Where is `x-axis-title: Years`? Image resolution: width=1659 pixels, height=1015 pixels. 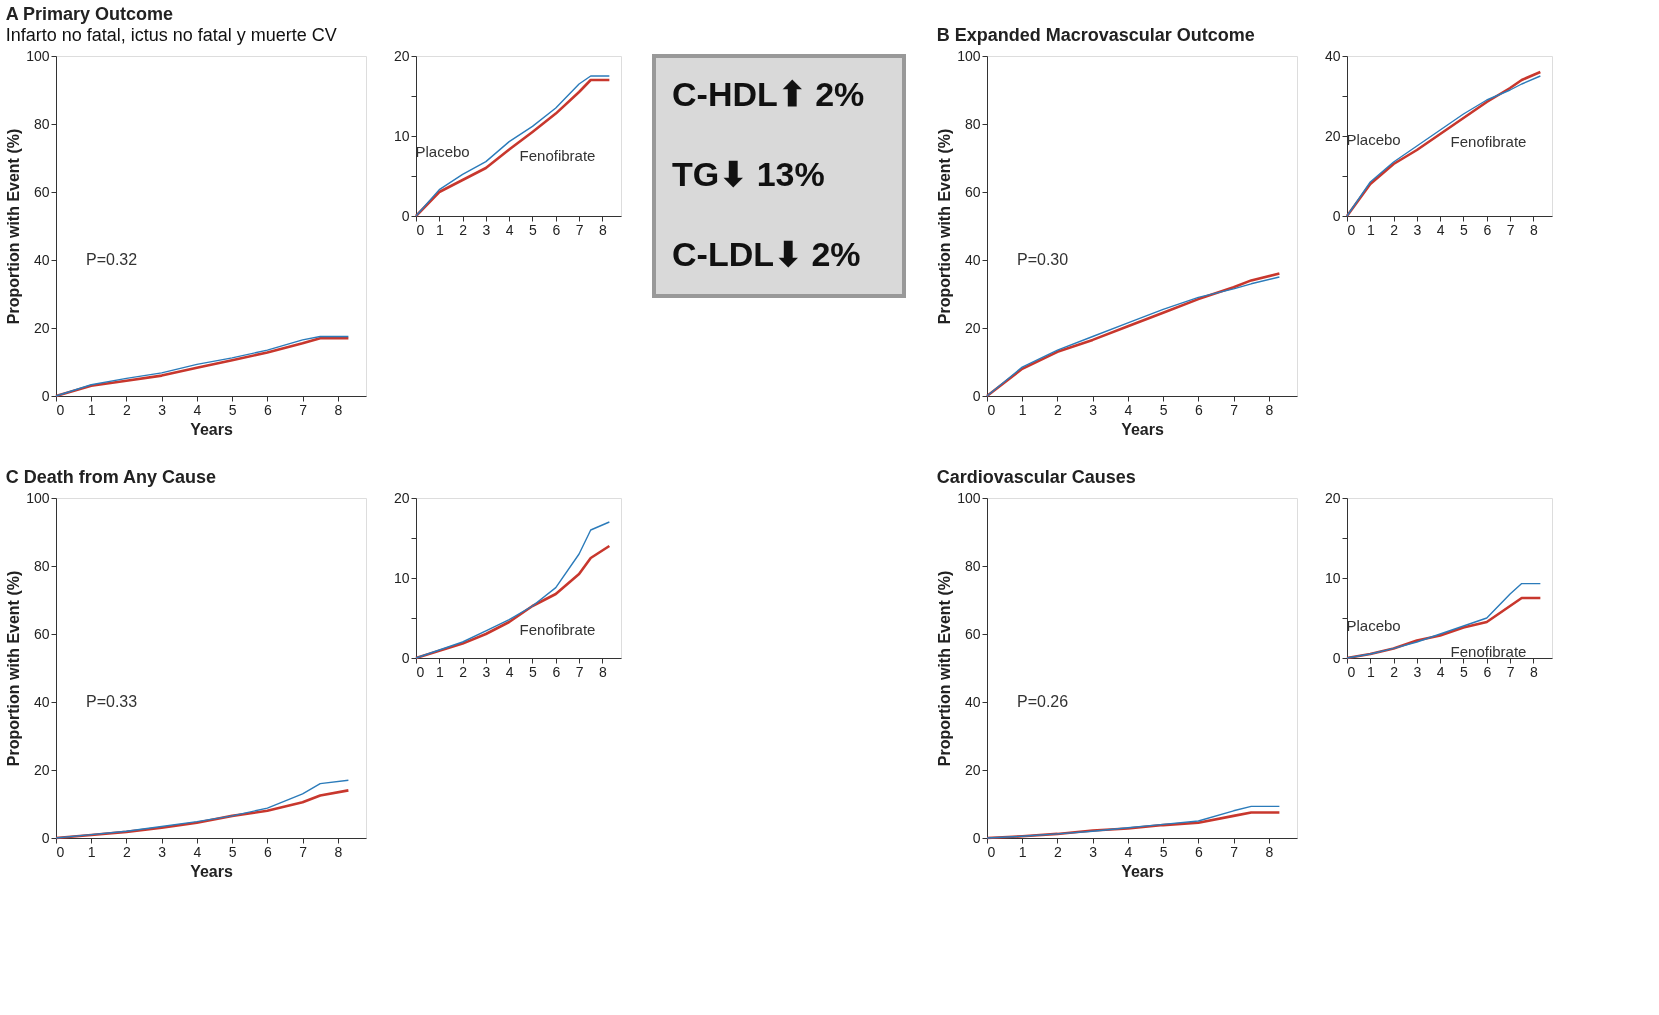 x-axis-title: Years is located at coordinates (211, 871).